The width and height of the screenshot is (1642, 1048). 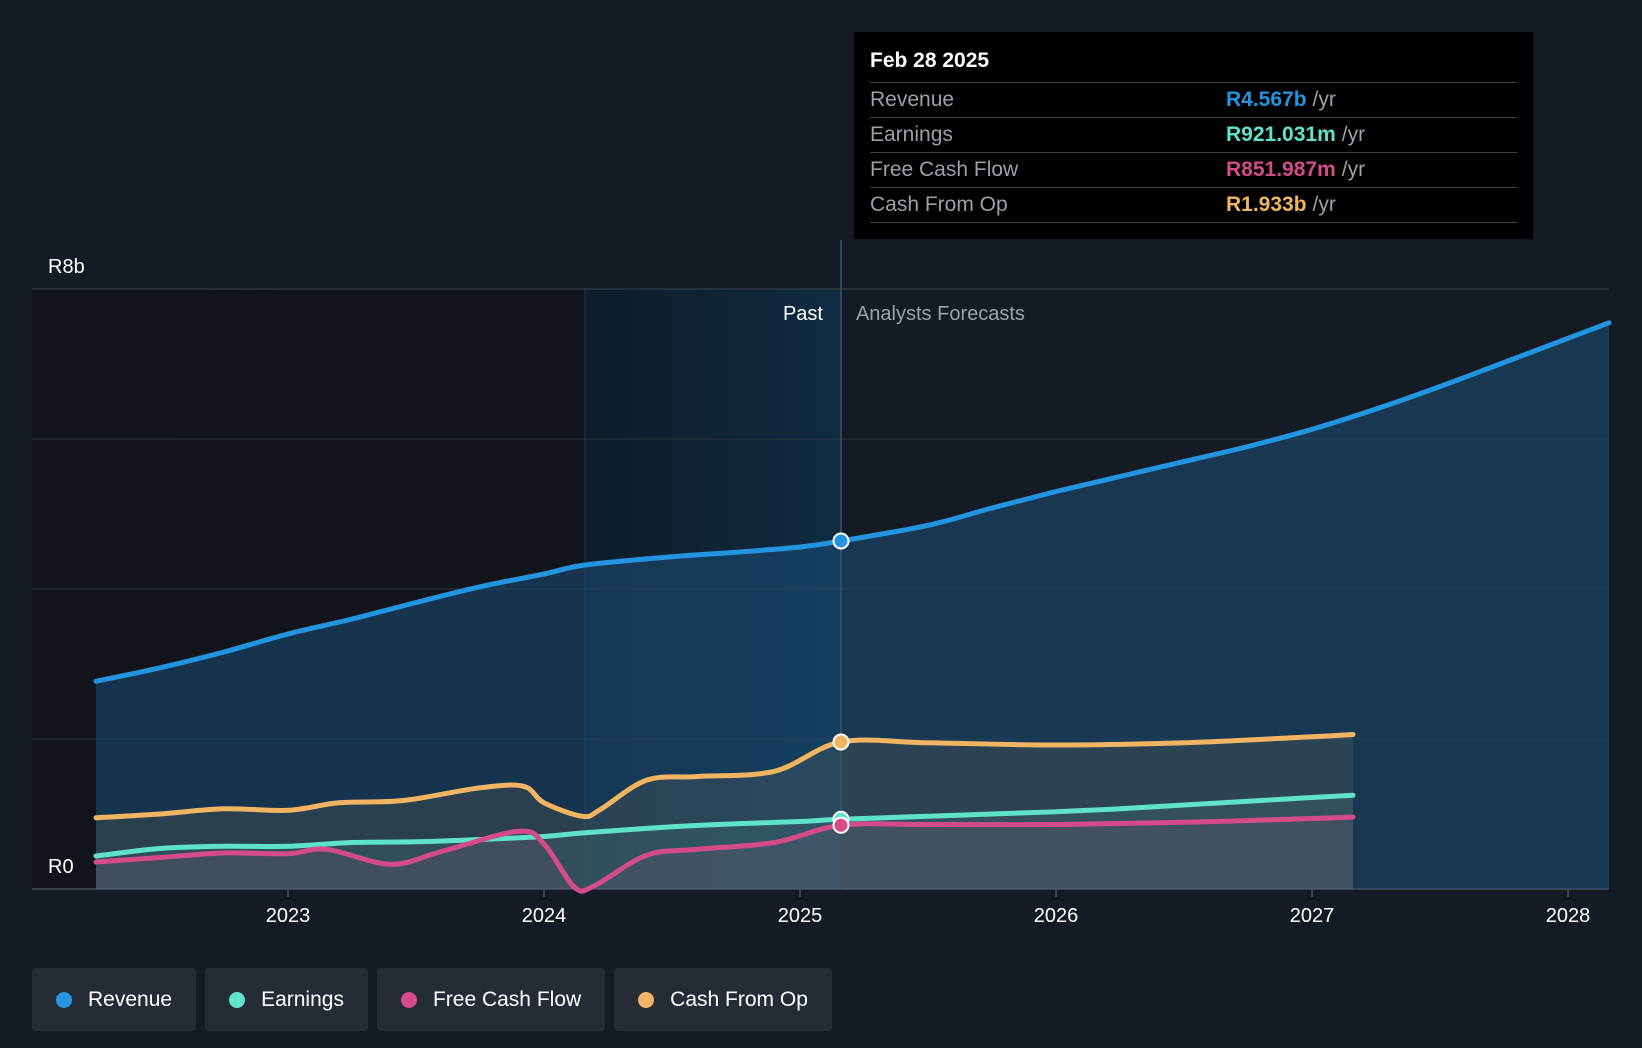 What do you see at coordinates (724, 825) in the screenshot?
I see `earnings-line` at bounding box center [724, 825].